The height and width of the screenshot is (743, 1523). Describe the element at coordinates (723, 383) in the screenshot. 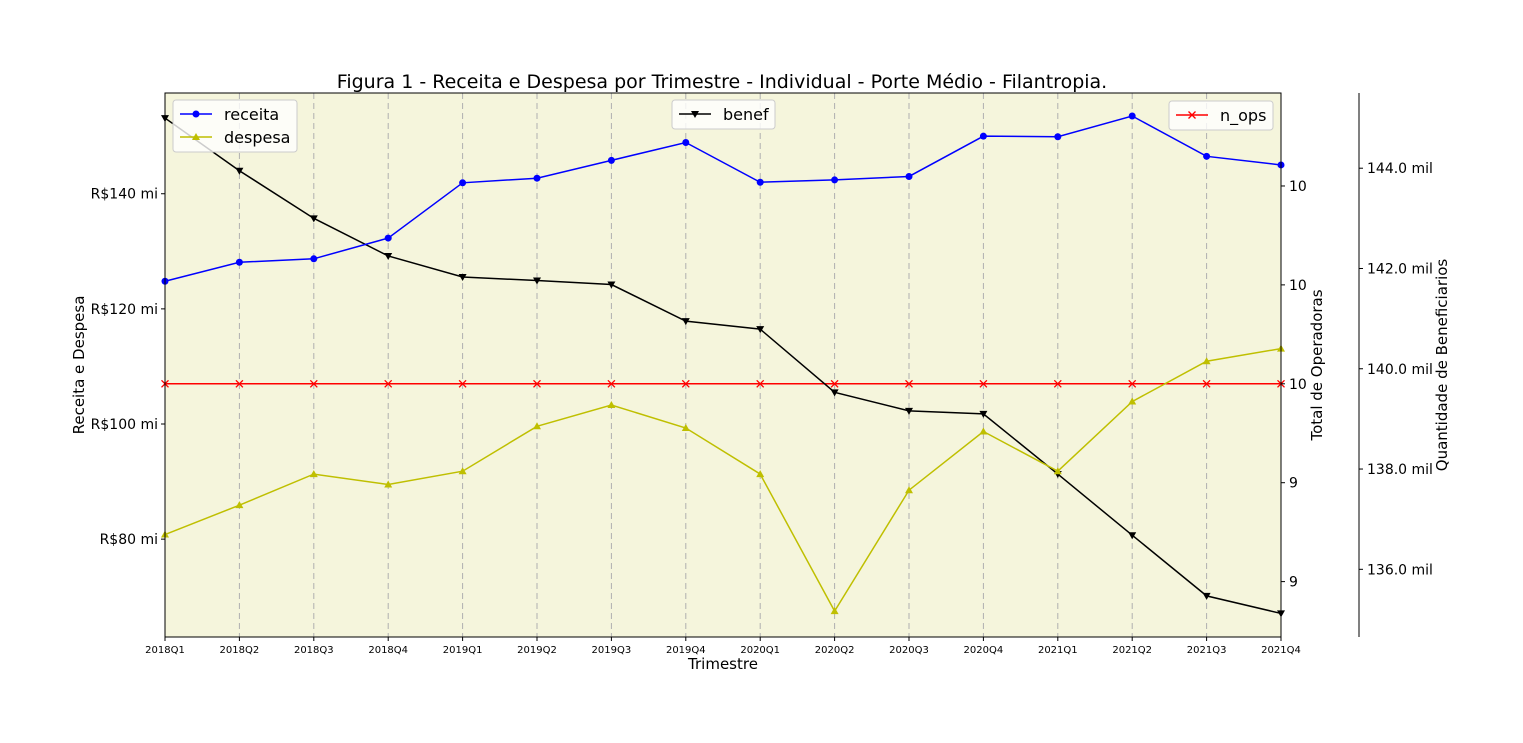

I see `series-n_ops` at that location.